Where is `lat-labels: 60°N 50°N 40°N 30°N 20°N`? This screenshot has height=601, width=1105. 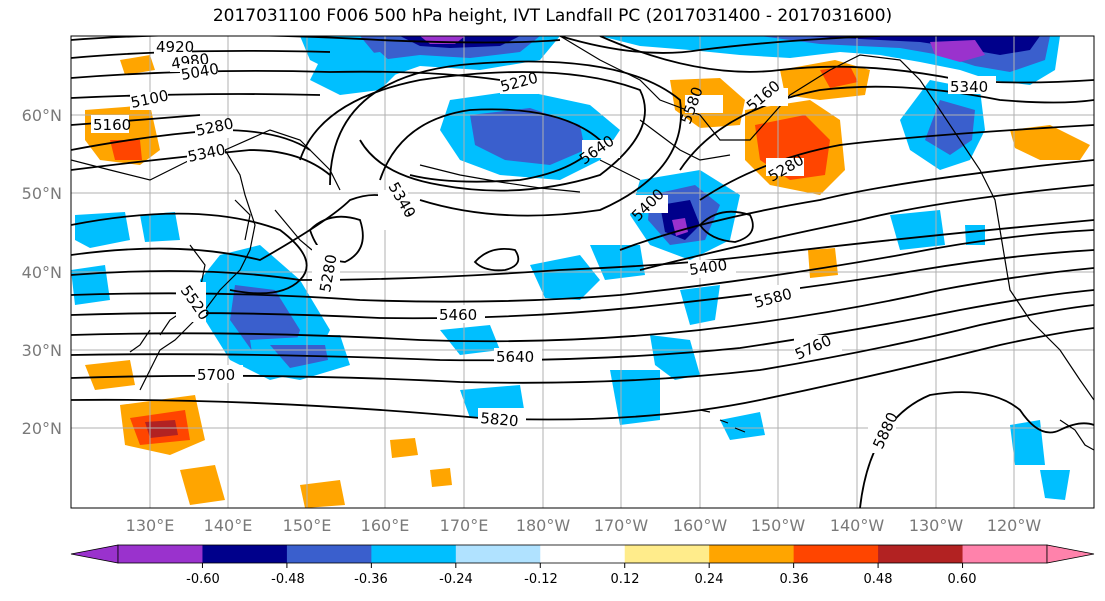
lat-labels: 60°N 50°N 40°N 30°N 20°N is located at coordinates (42, 272).